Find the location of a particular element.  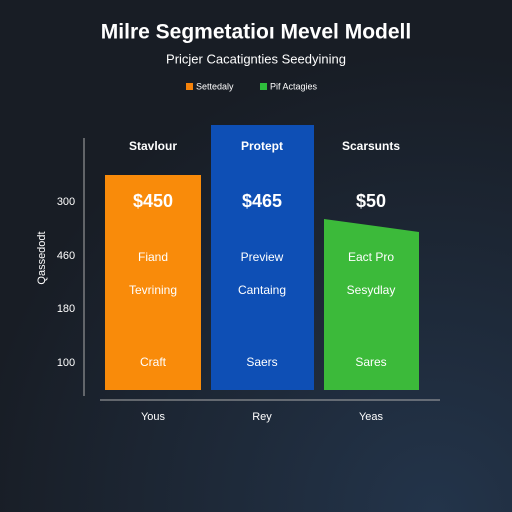

y-tick-label: 460 is located at coordinates (66, 256).